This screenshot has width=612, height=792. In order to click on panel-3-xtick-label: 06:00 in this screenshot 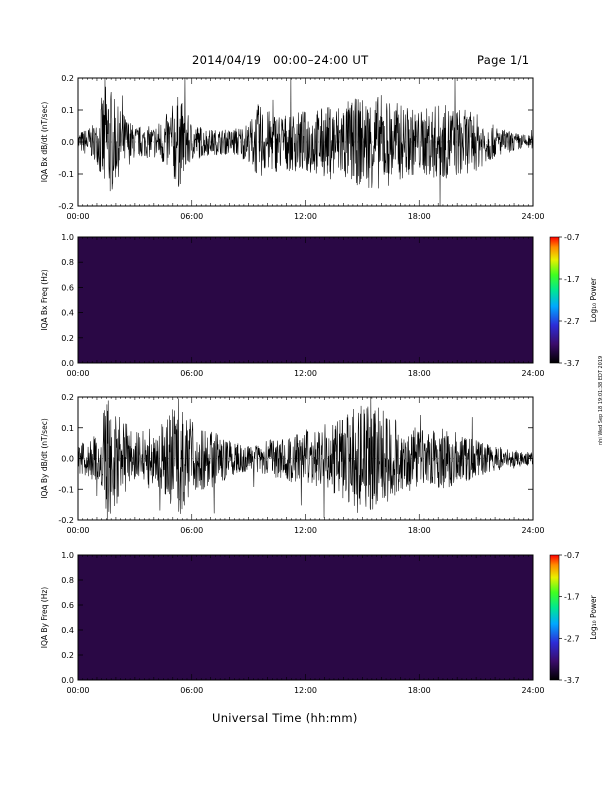, I will do `click(191, 530)`.